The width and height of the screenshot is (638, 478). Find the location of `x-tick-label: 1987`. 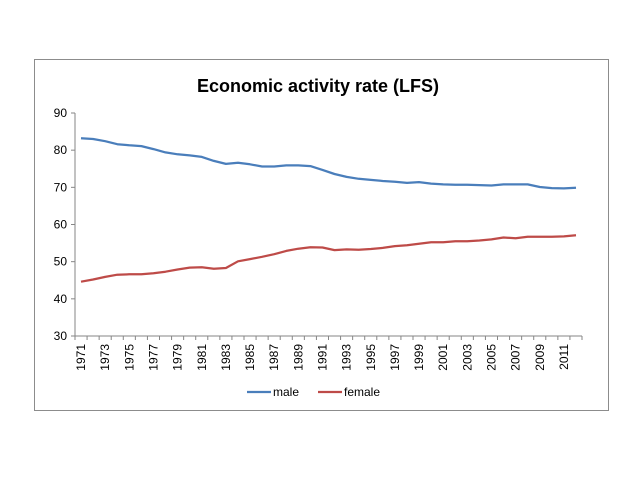

x-tick-label: 1987 is located at coordinates (274, 357).